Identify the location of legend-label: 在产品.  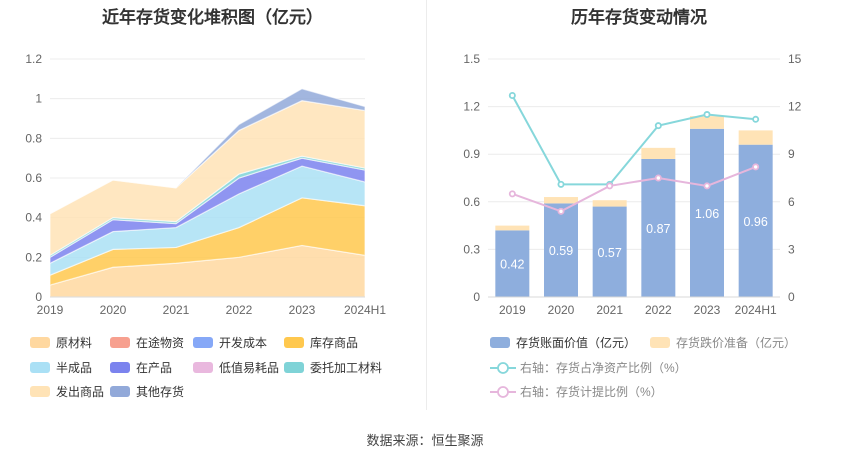
(154, 368).